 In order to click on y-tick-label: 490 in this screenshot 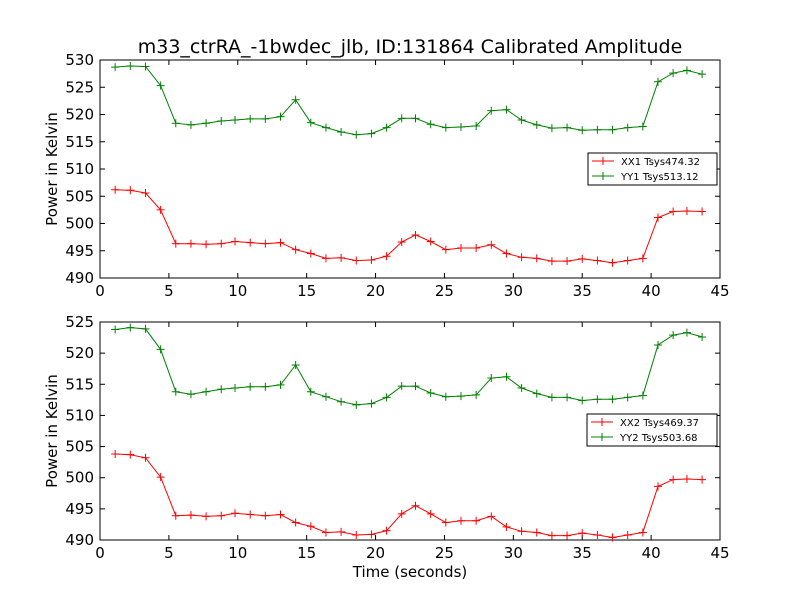, I will do `click(79, 540)`.